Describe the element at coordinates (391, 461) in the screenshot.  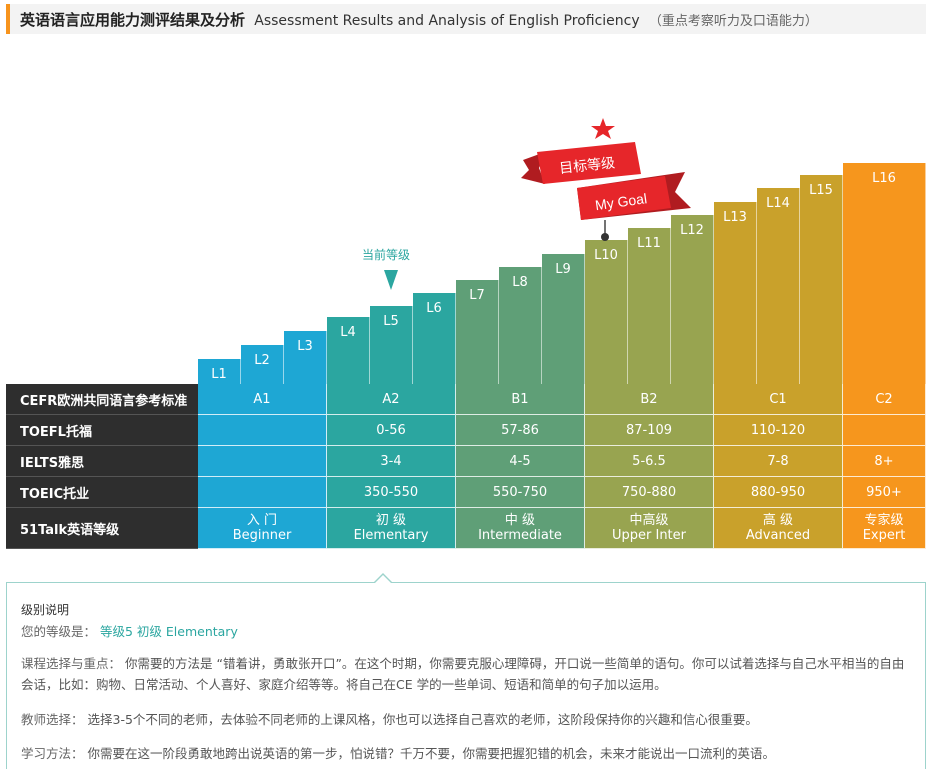
I see `table-cell: 3-4` at that location.